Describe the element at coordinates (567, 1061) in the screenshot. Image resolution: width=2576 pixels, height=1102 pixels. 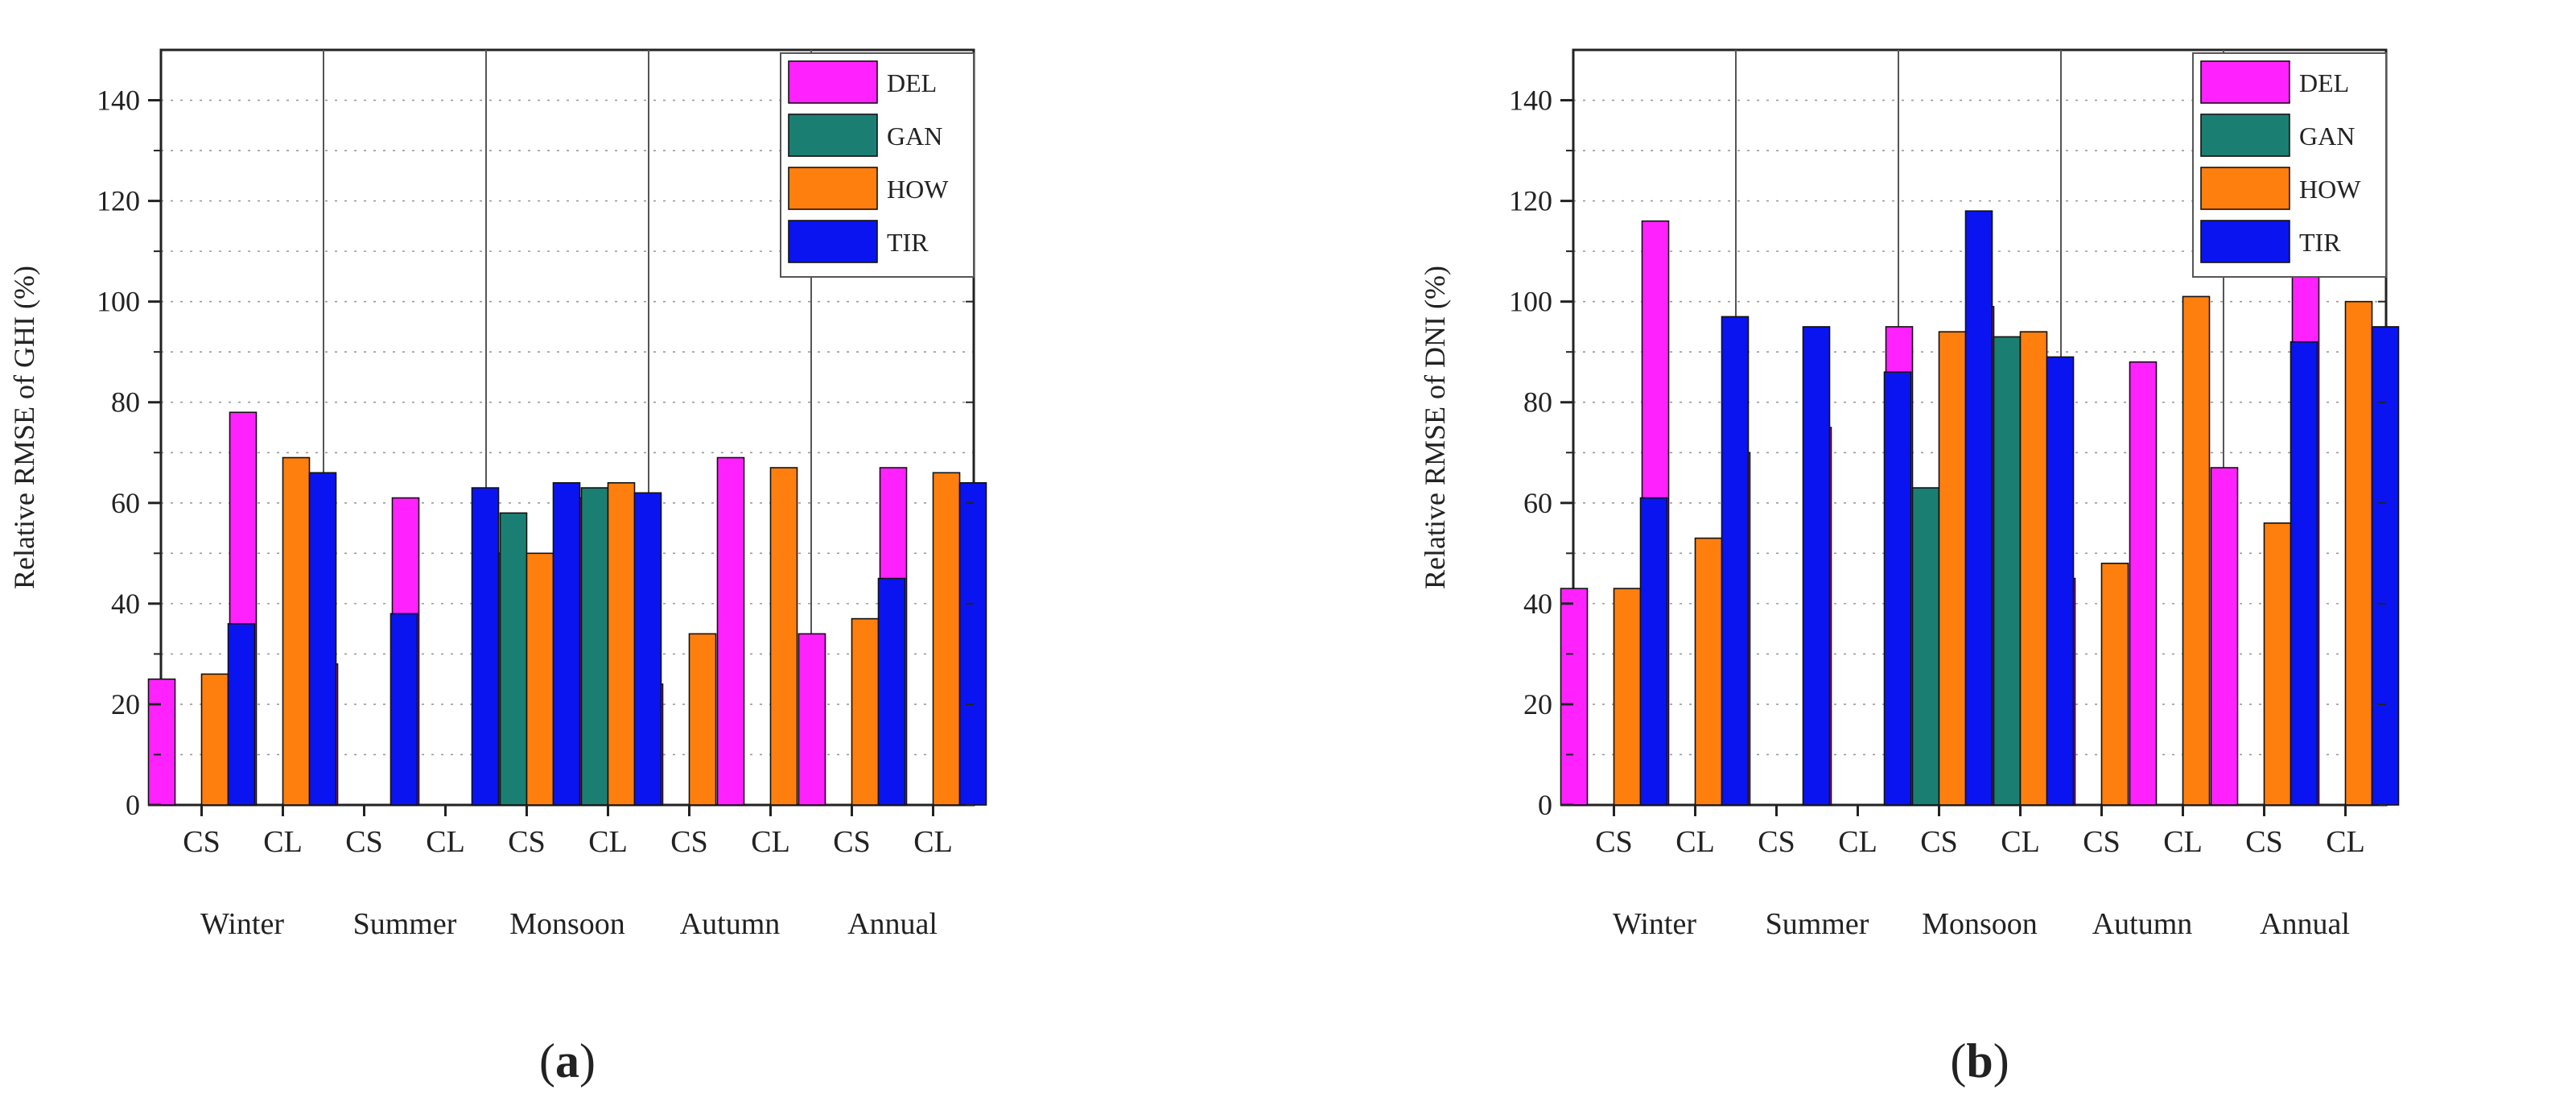
I see `subfigure-label: (a)` at that location.